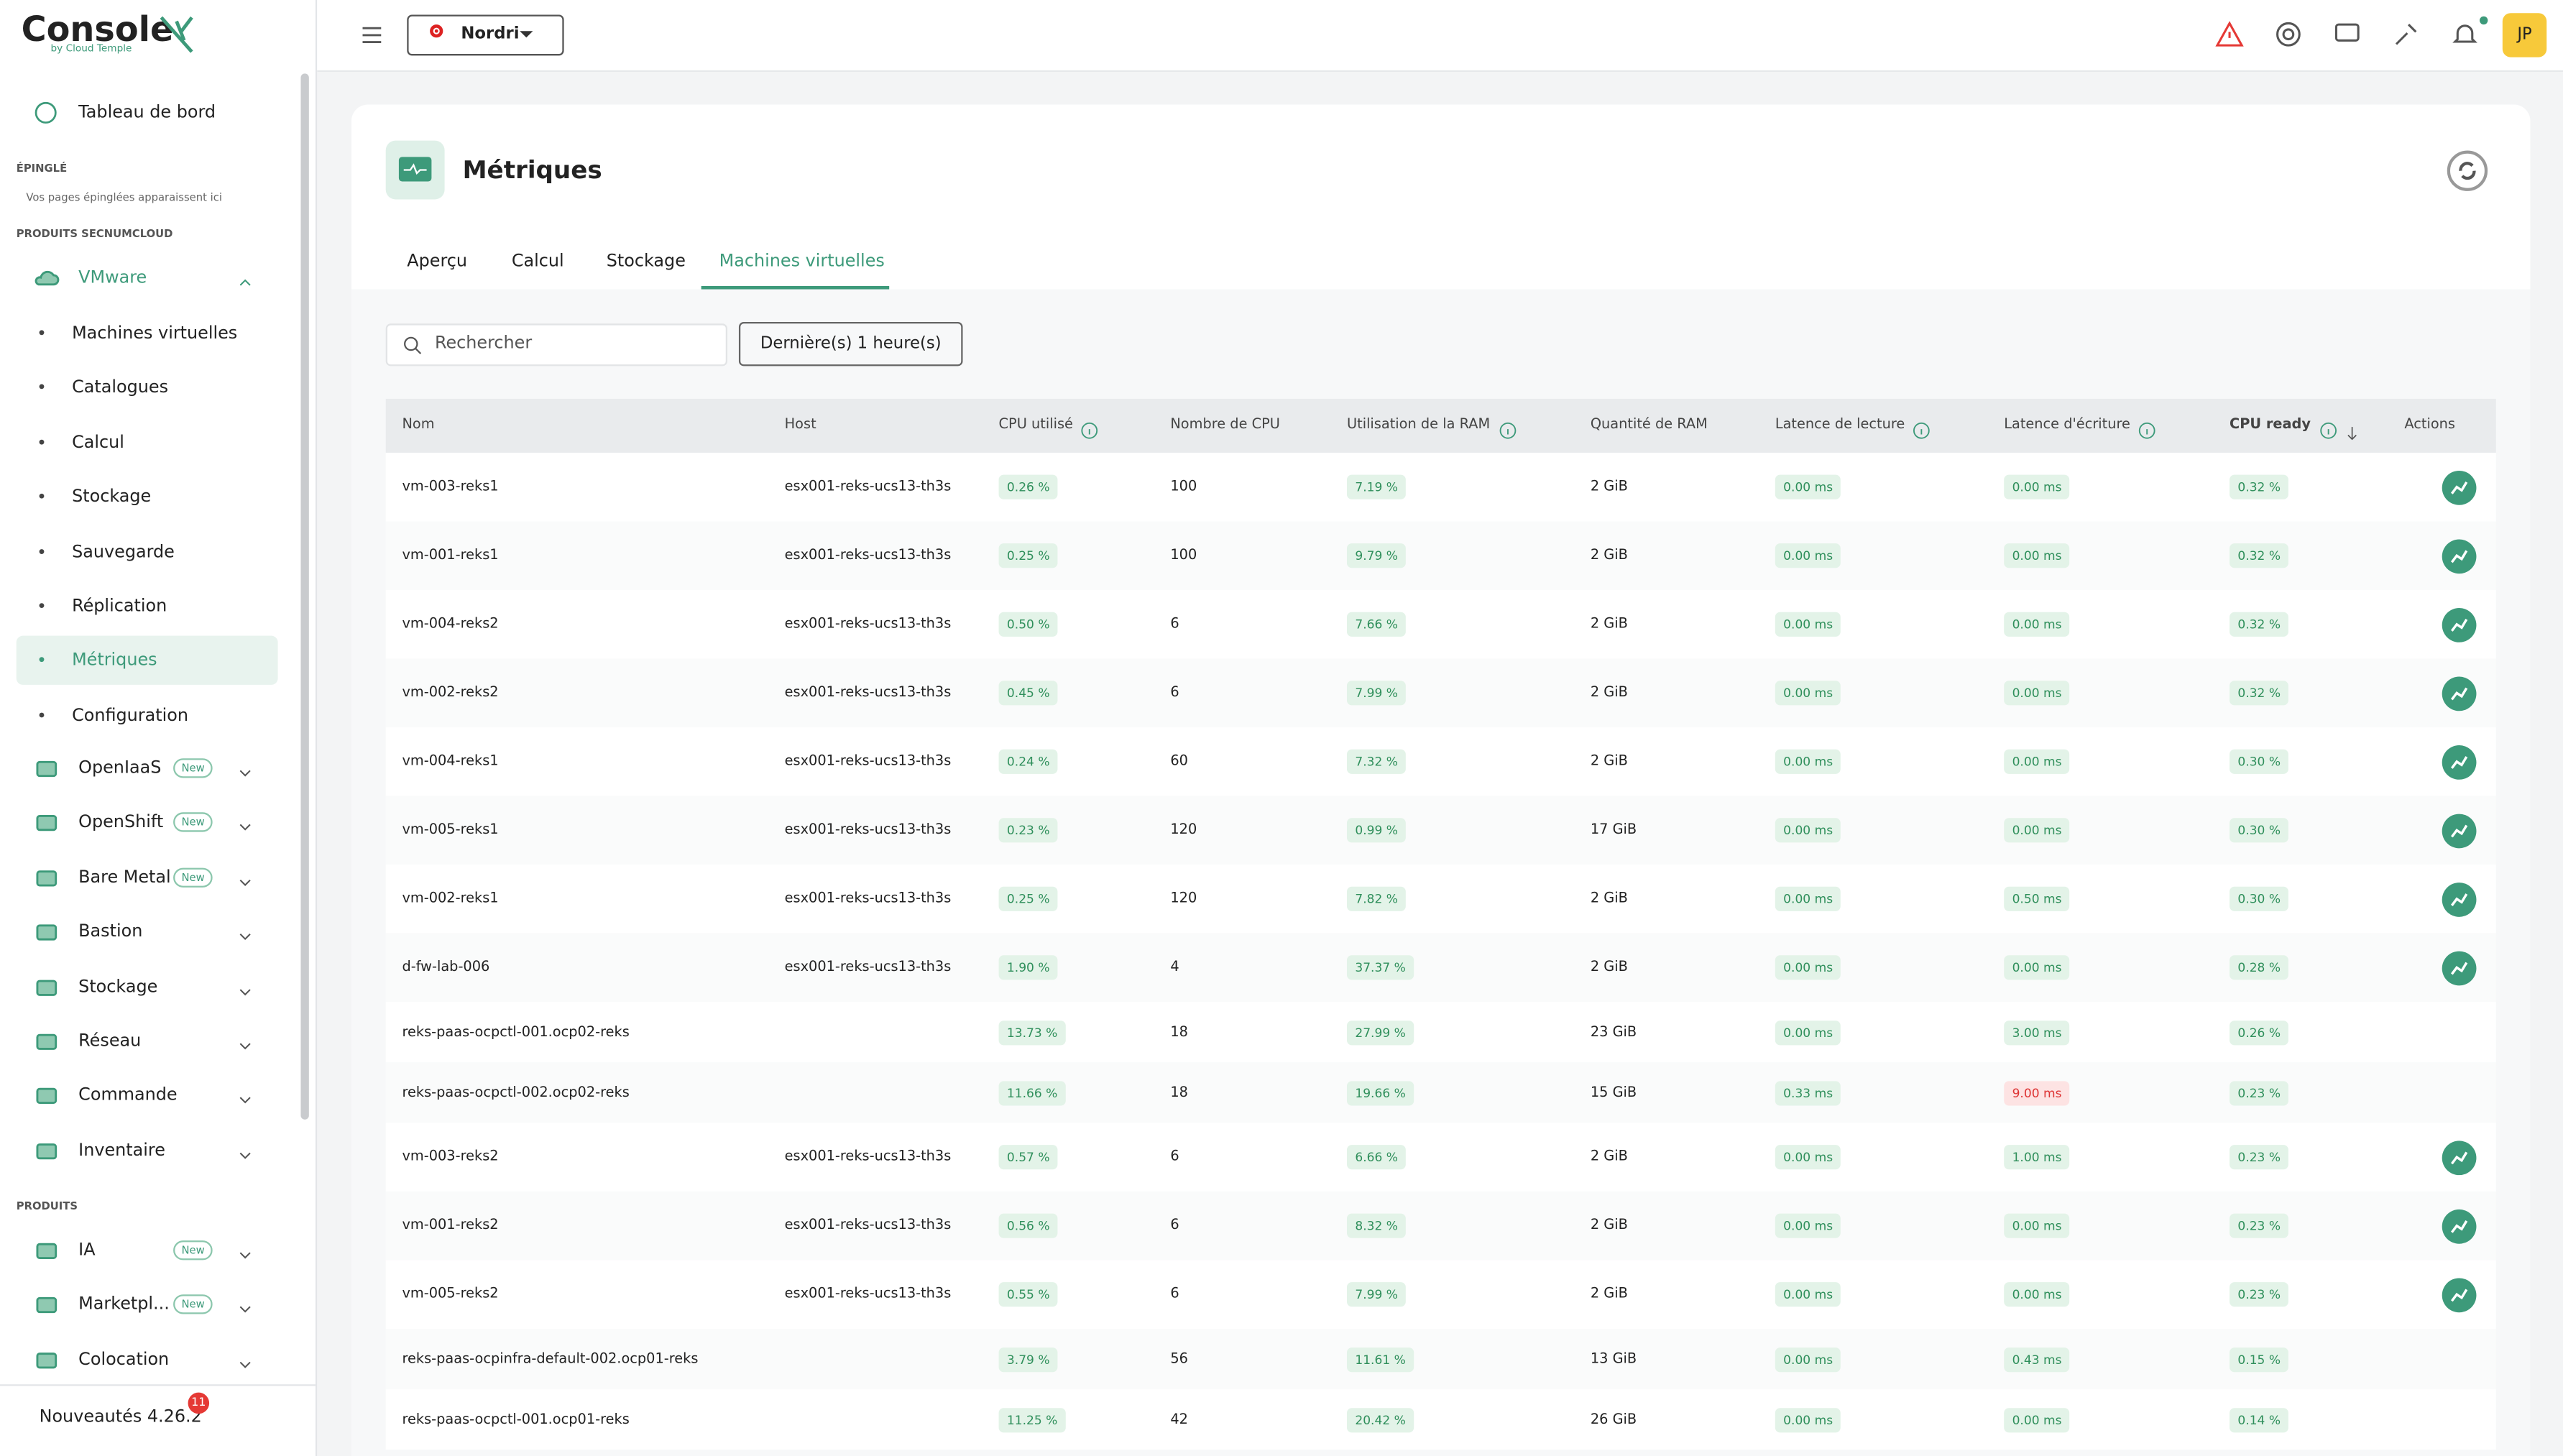 This screenshot has width=2563, height=1456. What do you see at coordinates (450, 1157) in the screenshot?
I see `vm-name: vm-003-reks2` at bounding box center [450, 1157].